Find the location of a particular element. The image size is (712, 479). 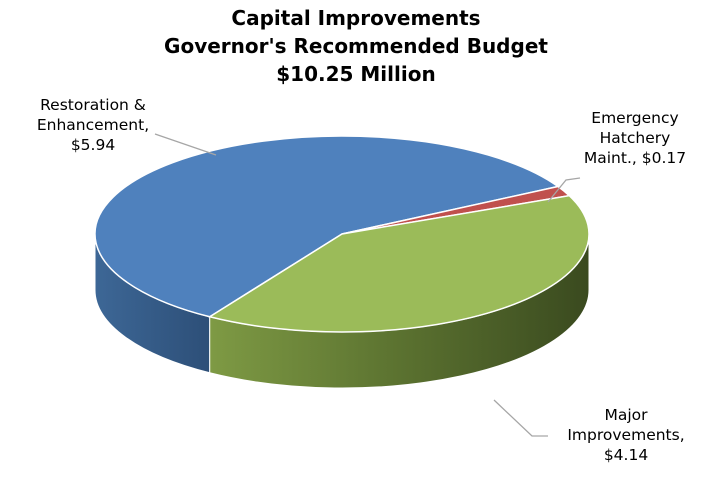

slice-label-major-line-2: Improvements, is located at coordinates (626, 435).